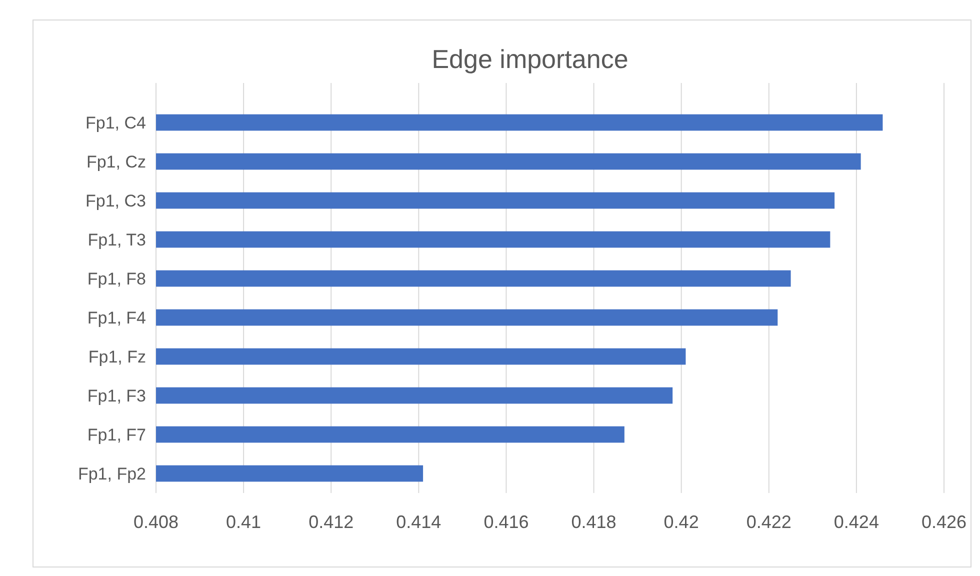  What do you see at coordinates (116, 318) in the screenshot?
I see `y-tick-label: Fp1, F4` at bounding box center [116, 318].